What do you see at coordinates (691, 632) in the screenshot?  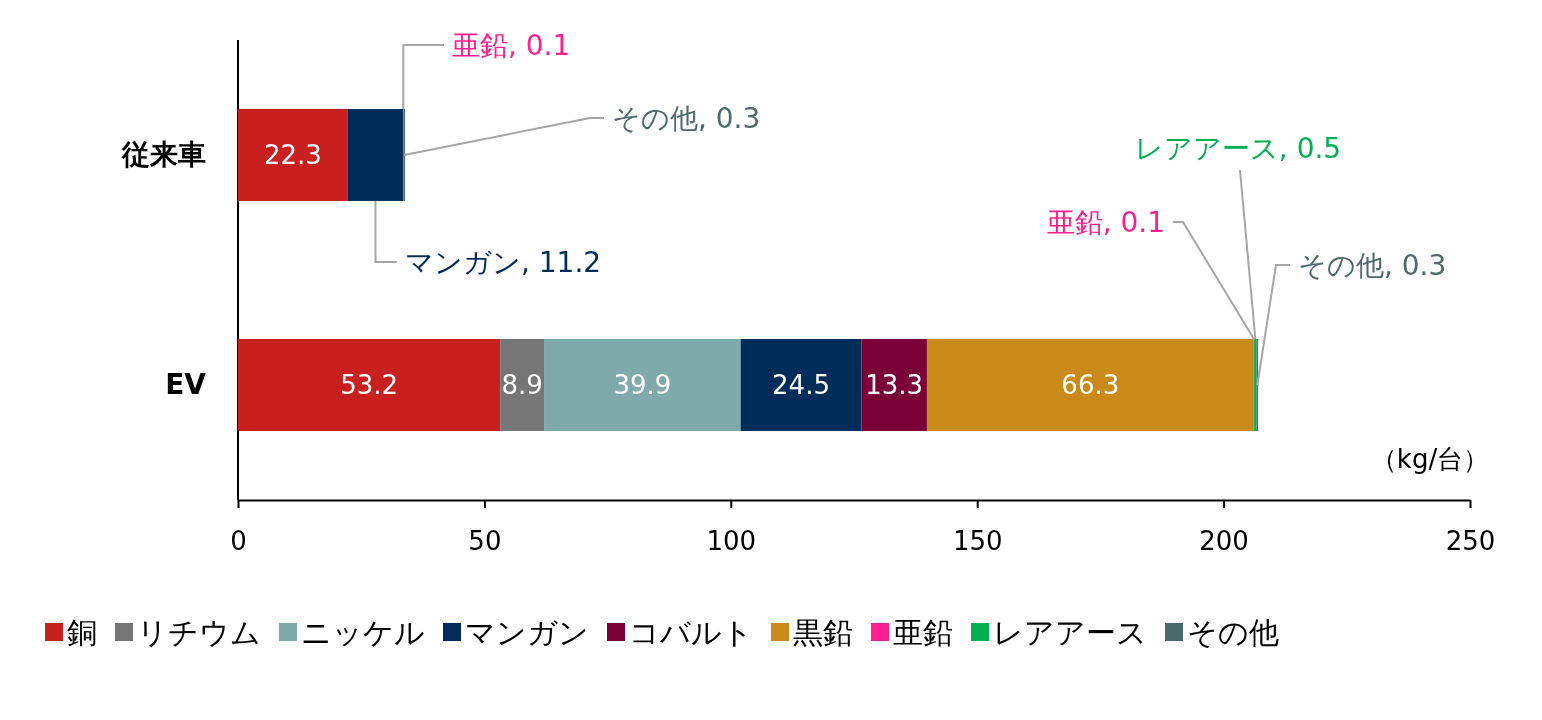 I see `legend-label: コバルト` at bounding box center [691, 632].